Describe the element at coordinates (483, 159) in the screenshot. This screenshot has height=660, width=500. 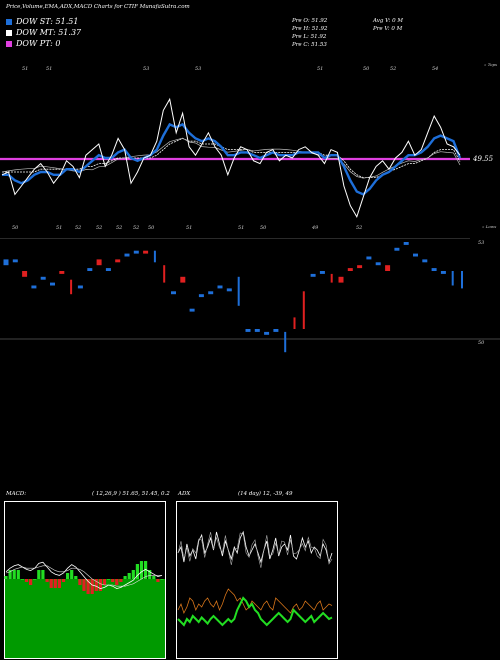
I see `last-price-label: 49.55` at that location.